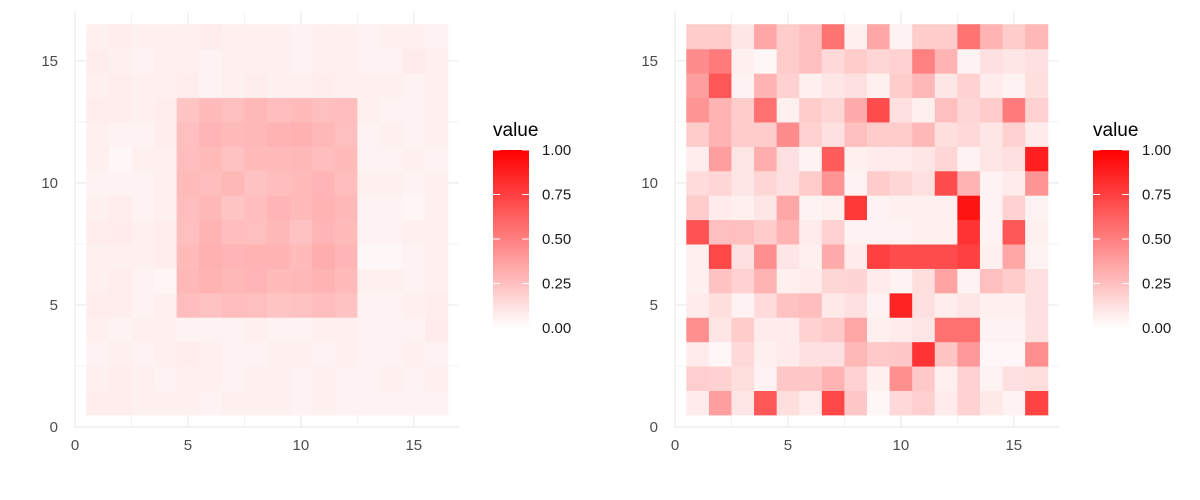 This screenshot has height=500, width=1200. Describe the element at coordinates (556, 284) in the screenshot. I see `legend-tick-label: 0.25` at that location.